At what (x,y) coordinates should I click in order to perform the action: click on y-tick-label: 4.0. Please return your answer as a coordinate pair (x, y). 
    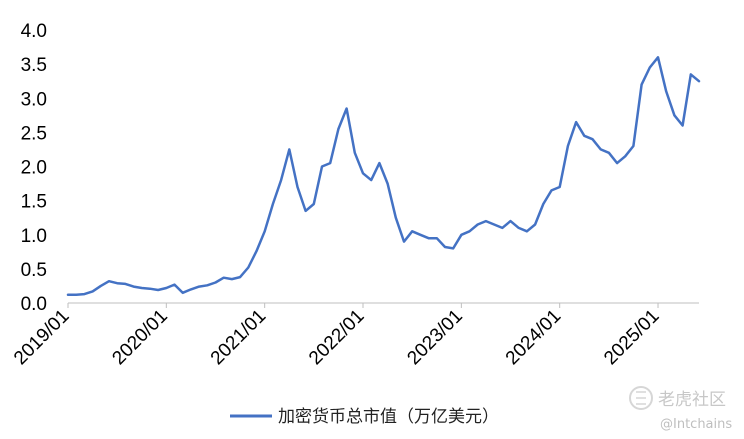
    Looking at the image, I should click on (34, 31).